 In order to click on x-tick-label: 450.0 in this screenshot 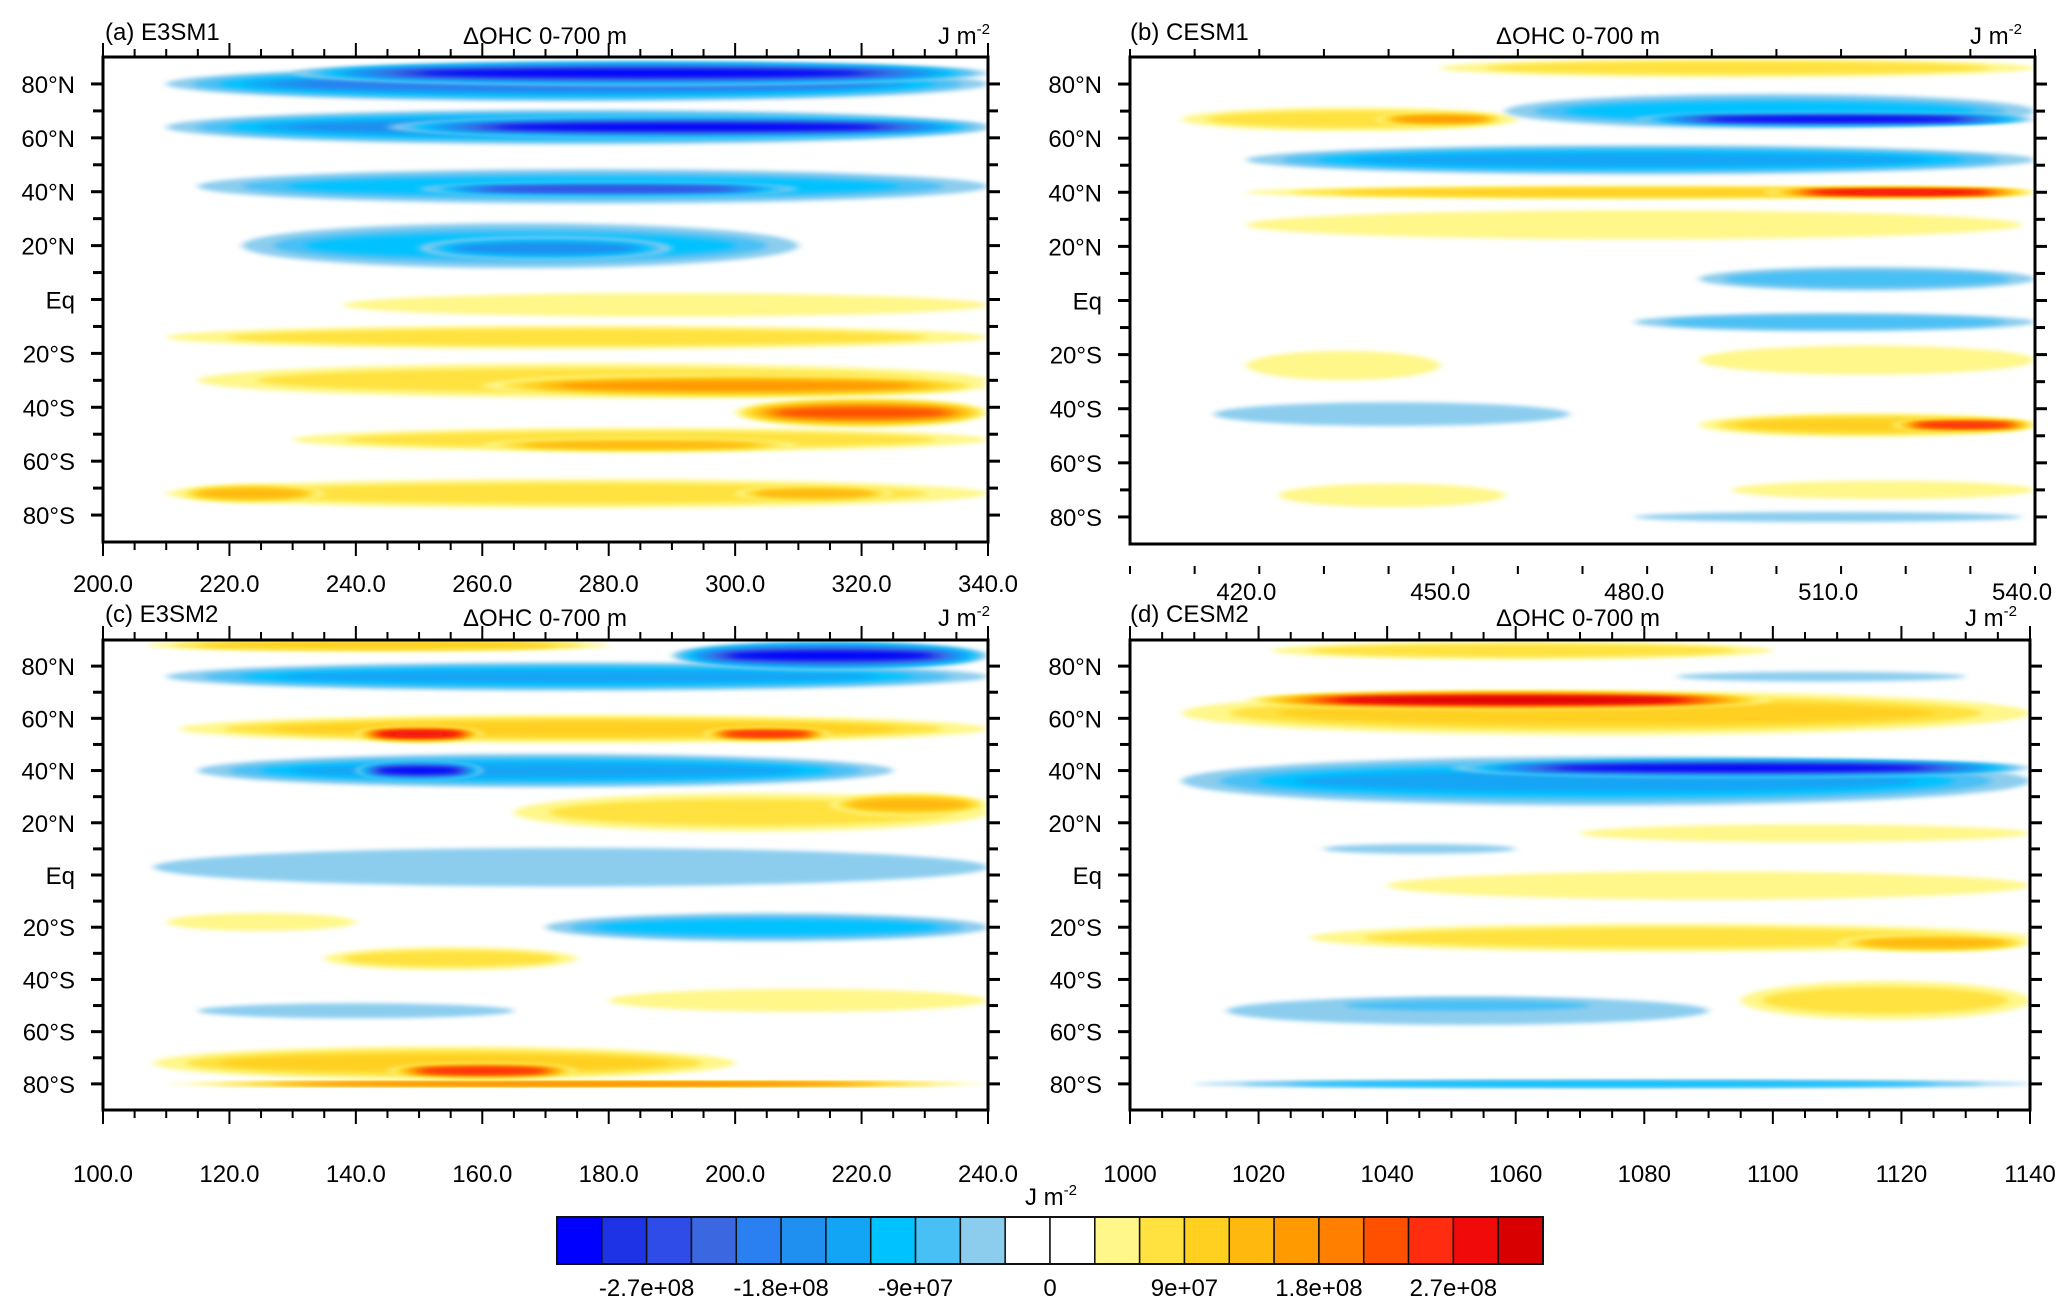, I will do `click(1440, 592)`.